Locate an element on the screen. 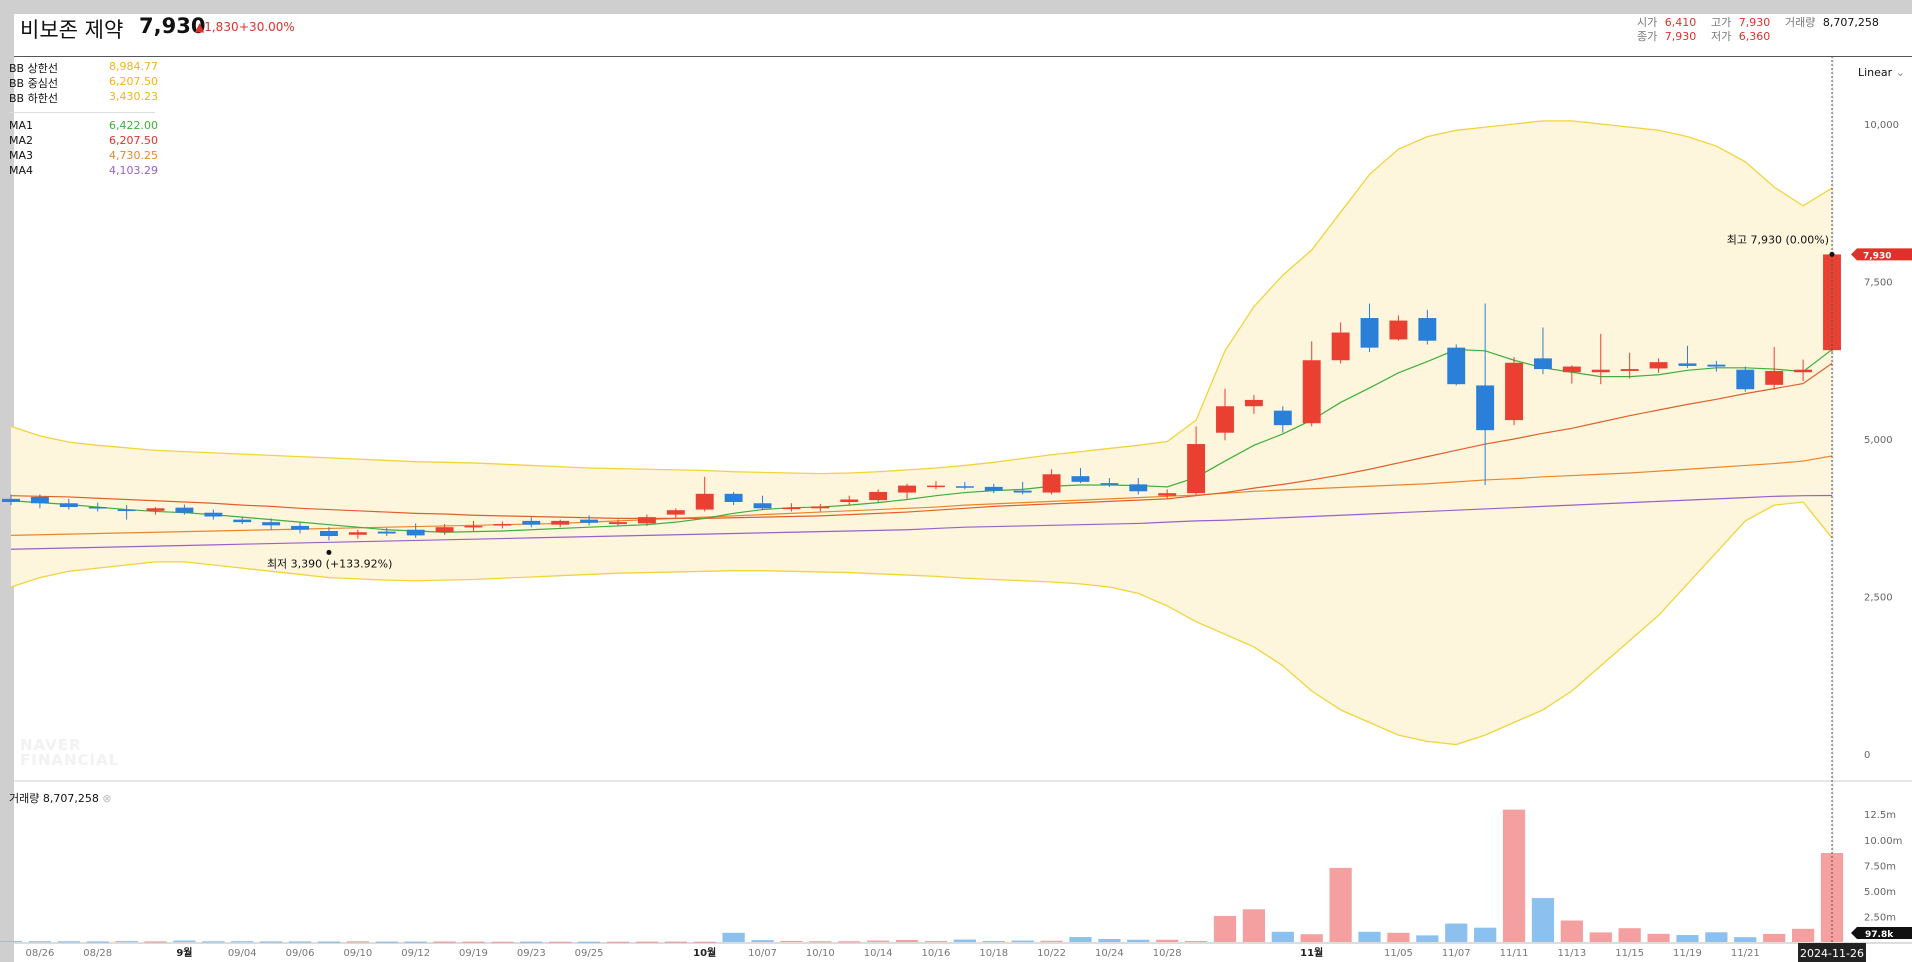 The width and height of the screenshot is (1912, 962). x-tick-label: 10/22 is located at coordinates (1051, 953).